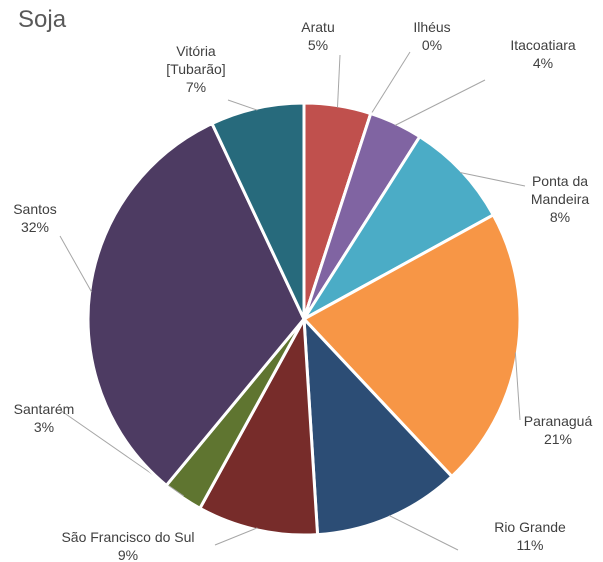 This screenshot has height=562, width=603. What do you see at coordinates (543, 63) in the screenshot?
I see `label-value: 4%` at bounding box center [543, 63].